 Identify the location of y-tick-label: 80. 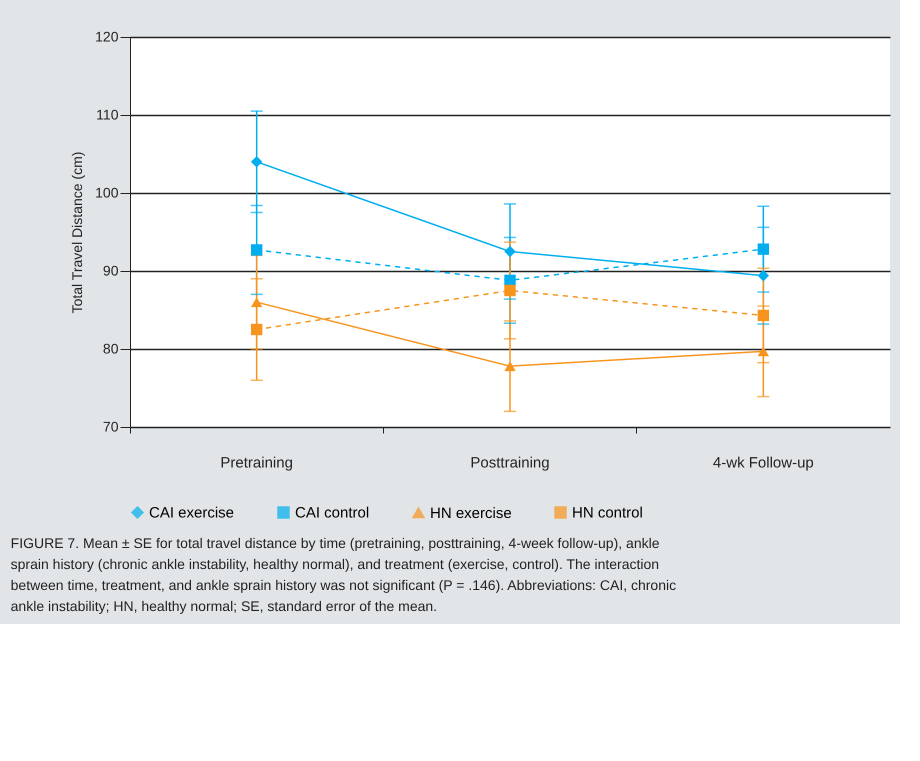
(110, 348).